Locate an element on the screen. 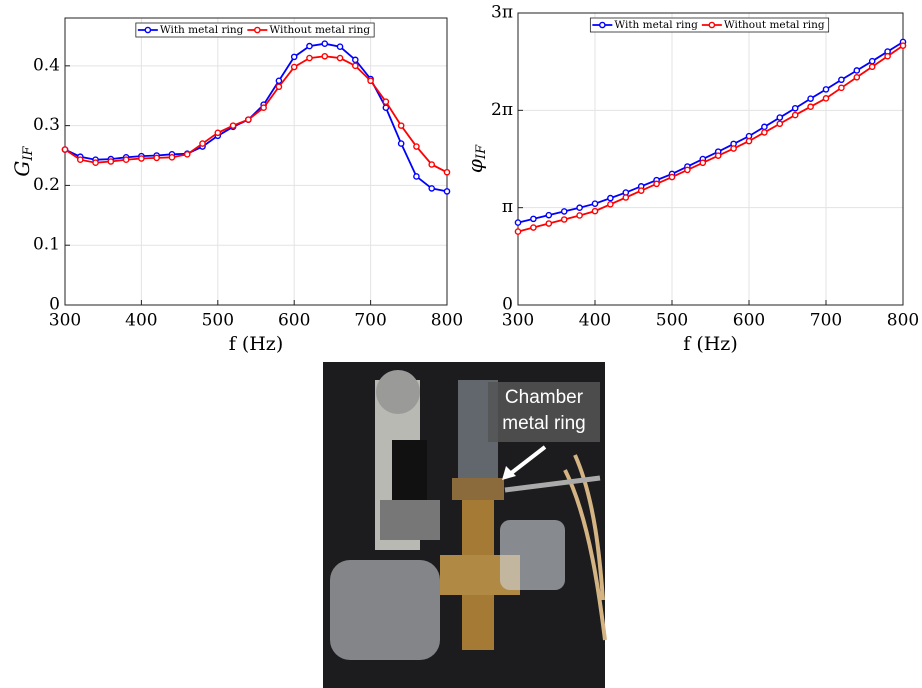 Image resolution: width=922 pixels, height=688 pixels. y-tick-label: 0.2 is located at coordinates (46, 185).